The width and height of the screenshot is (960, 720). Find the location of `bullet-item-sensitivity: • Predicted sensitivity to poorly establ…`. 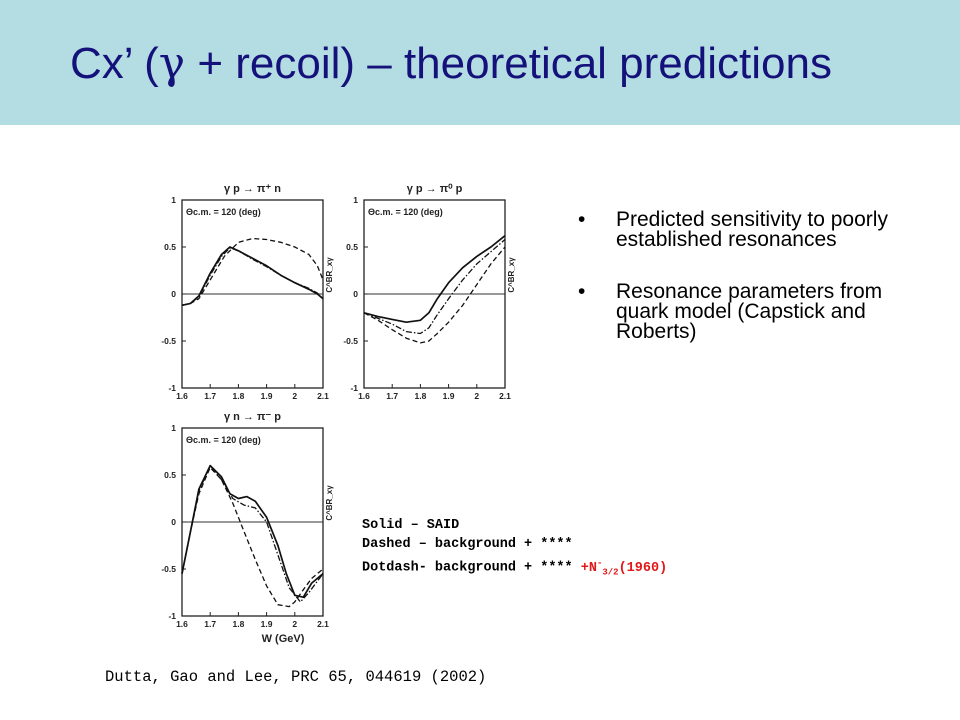

bullet-item-sensitivity: • Predicted sensitivity to poorly establ… is located at coordinates (758, 229).